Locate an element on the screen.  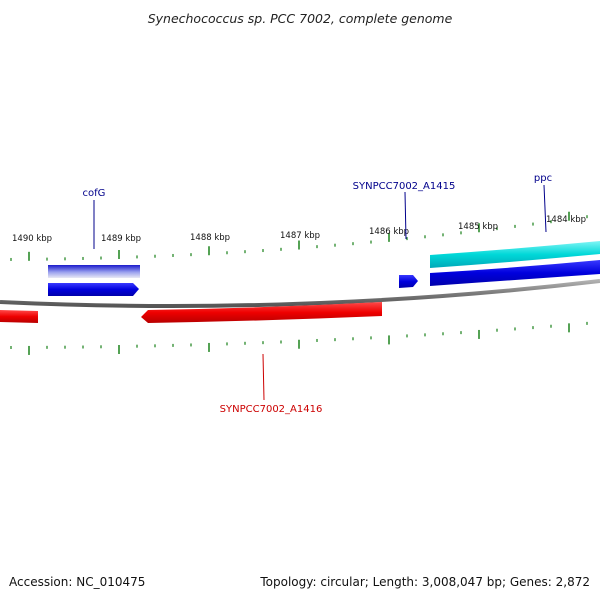
scale-label-1487: 1487 kbp is located at coordinates (300, 236).